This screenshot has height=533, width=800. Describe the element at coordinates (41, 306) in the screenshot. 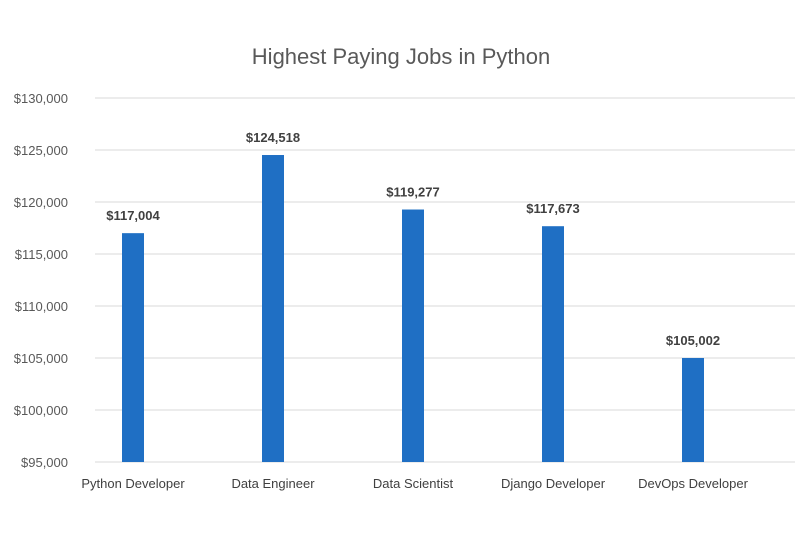

I see `y-tick-label: $110,000` at that location.